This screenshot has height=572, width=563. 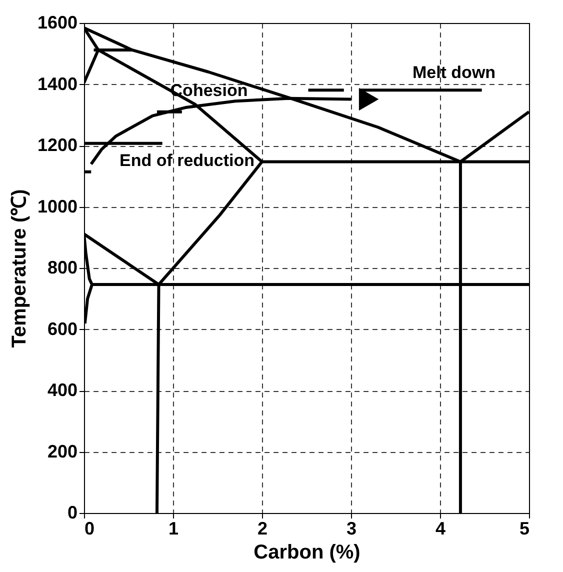 I want to click on y-tick-label: 1600, so click(x=57, y=22).